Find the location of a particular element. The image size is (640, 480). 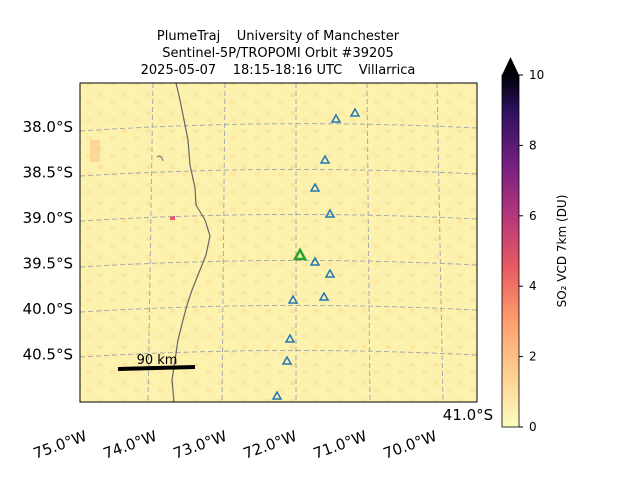

lat-labels: 38.0°S 38.5°S 39.0°S 39.5°S 40.0°S 40.5°S is located at coordinates (48, 241).